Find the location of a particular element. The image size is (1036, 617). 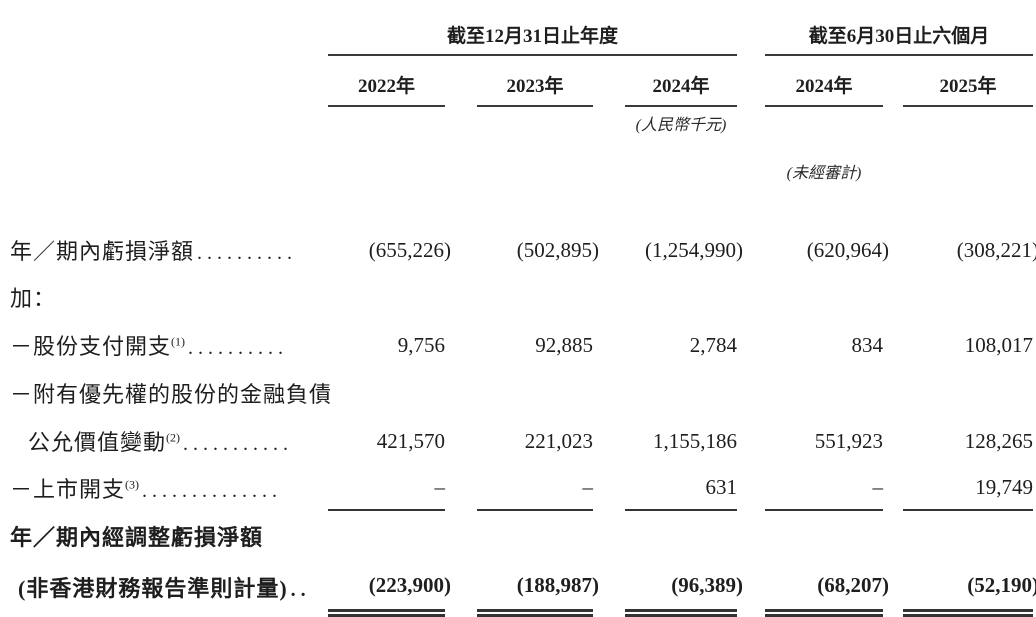

row-label-text: 年／期內經調整虧損淨額 is located at coordinates (137, 537).